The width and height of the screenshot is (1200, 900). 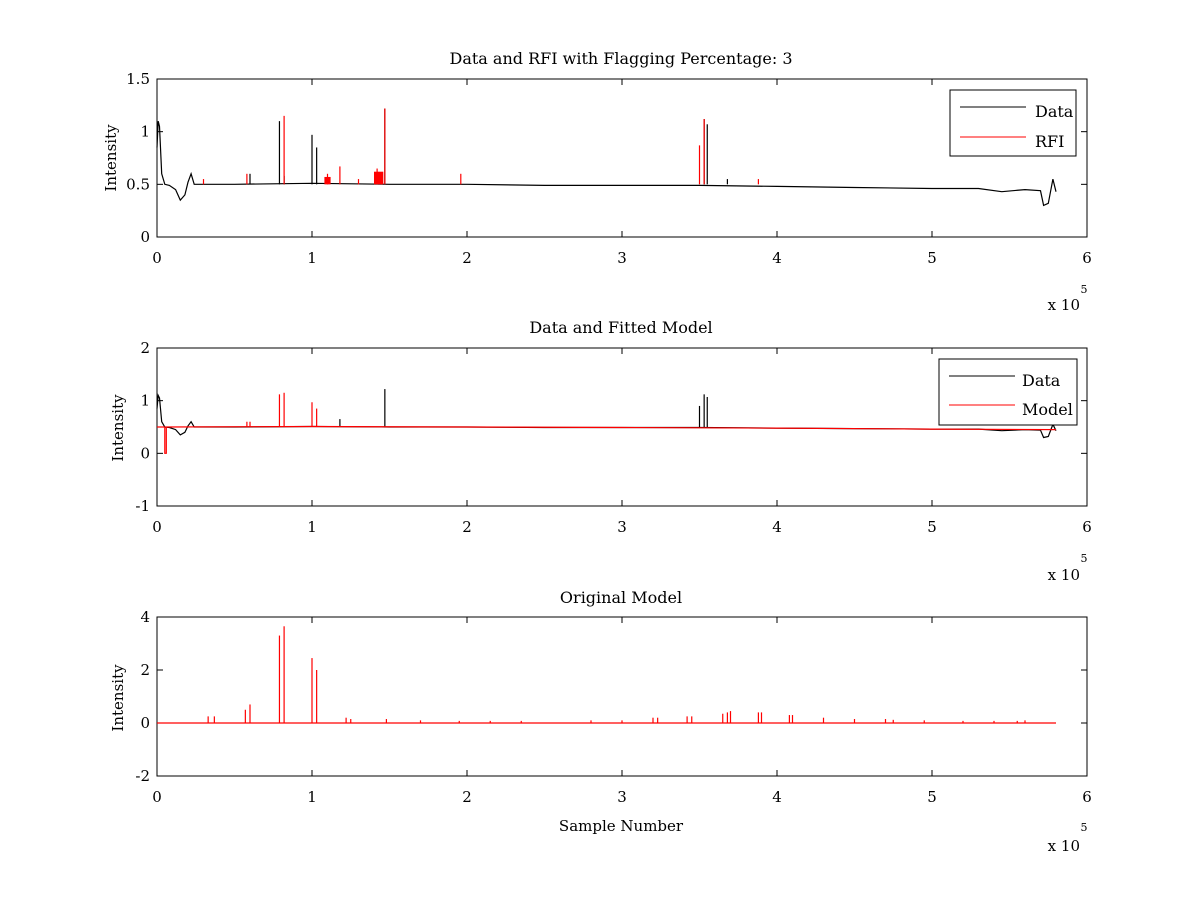 What do you see at coordinates (1047, 409) in the screenshot?
I see `legend-label-model: Model` at bounding box center [1047, 409].